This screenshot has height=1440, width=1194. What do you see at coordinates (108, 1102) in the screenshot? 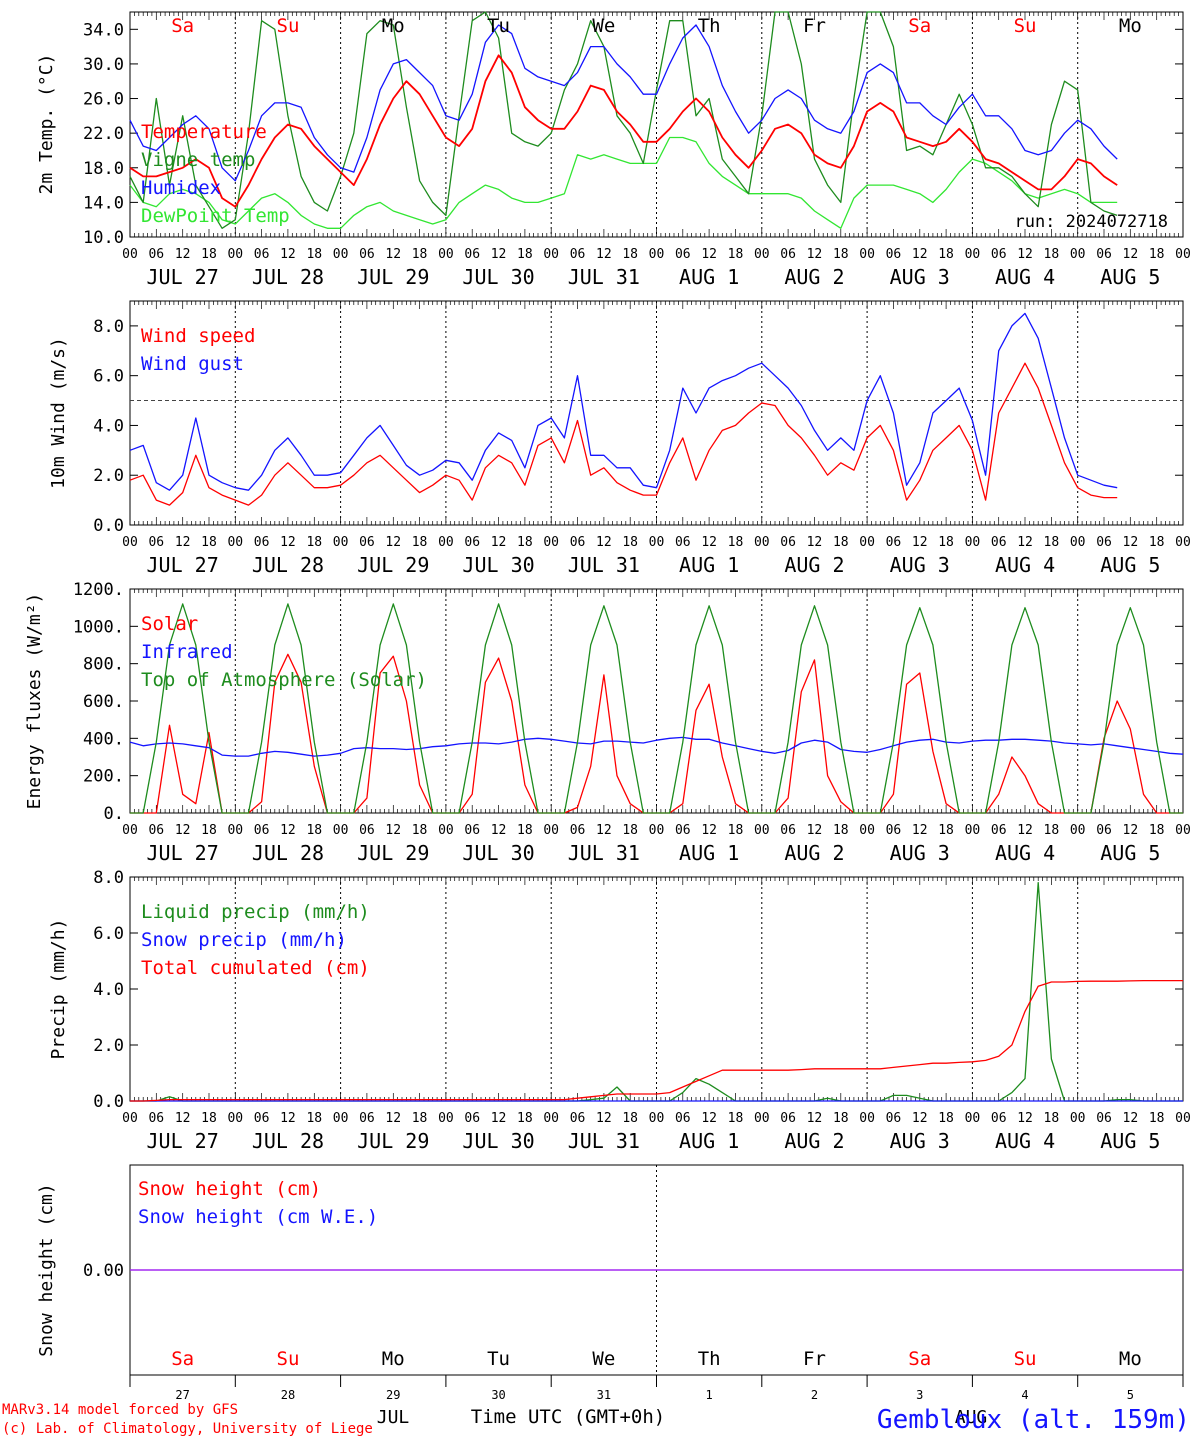
I see `precip-ytick-label: 0.0` at bounding box center [108, 1102].